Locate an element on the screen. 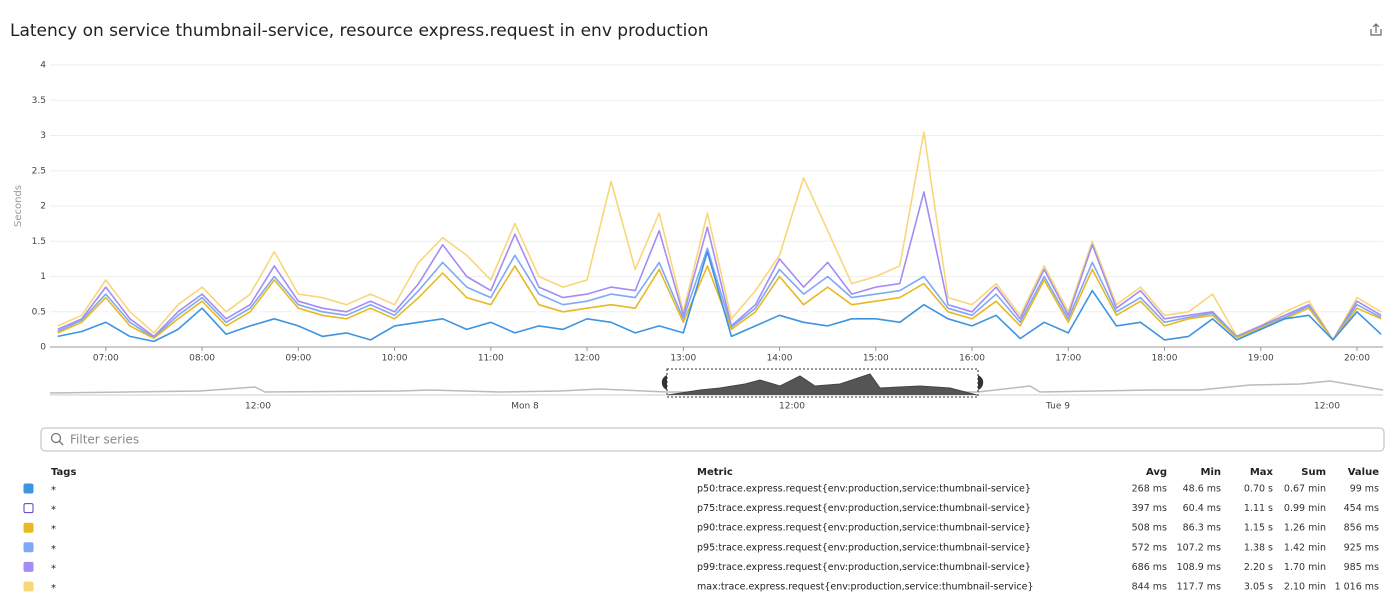  stat-cell: 2.10 min is located at coordinates (1305, 587).